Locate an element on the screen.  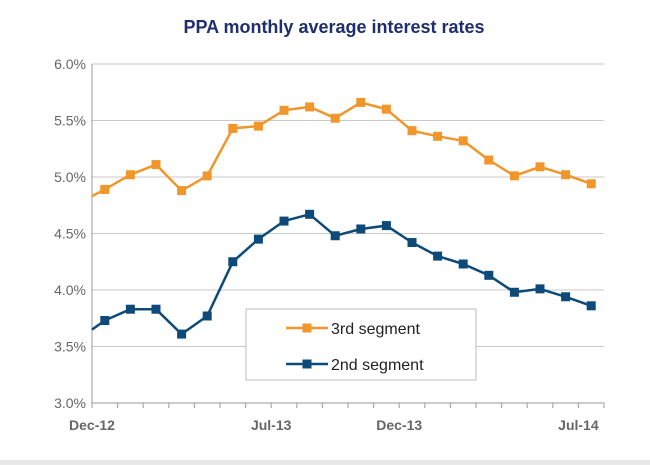
y-tick-label: 4.0% is located at coordinates (70, 290).